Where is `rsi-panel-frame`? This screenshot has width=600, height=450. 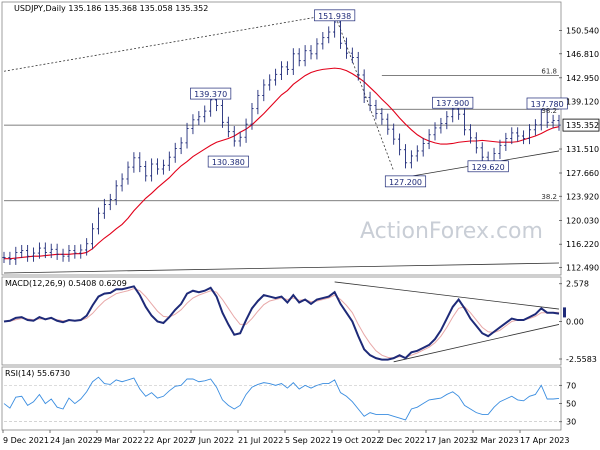 rsi-panel-frame is located at coordinates (281, 398).